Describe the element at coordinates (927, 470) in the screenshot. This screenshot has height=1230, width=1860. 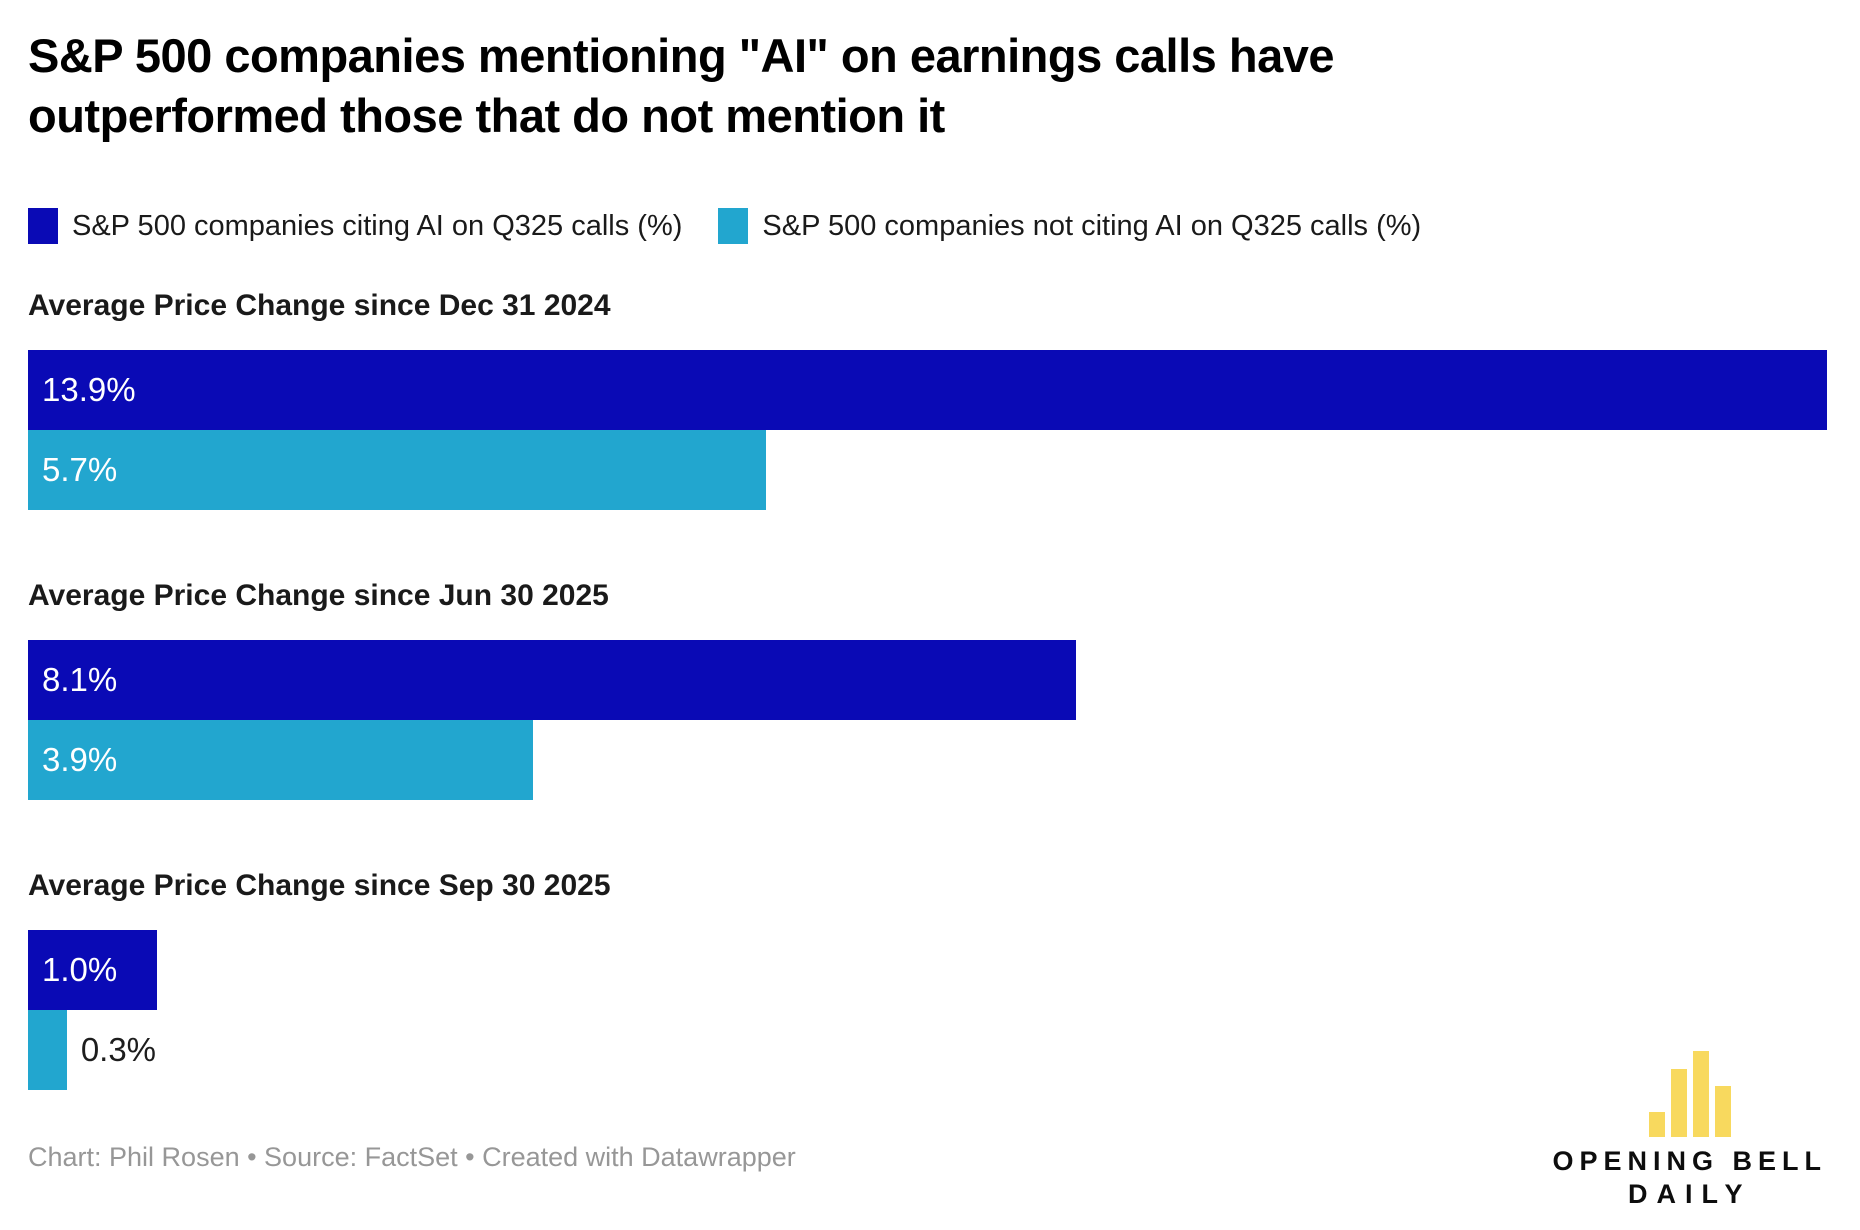
I see `bar-row: 5.7%` at that location.